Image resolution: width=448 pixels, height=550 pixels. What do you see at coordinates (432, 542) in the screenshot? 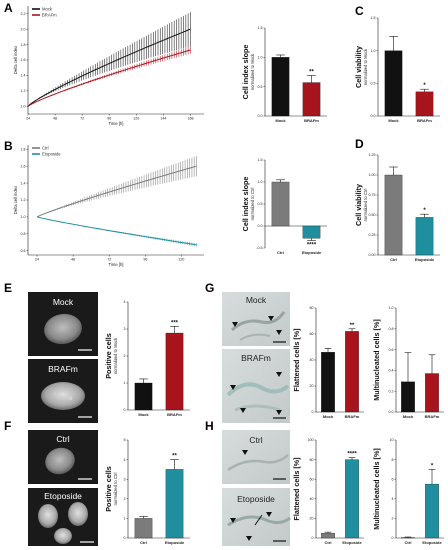
I see `bar-h-multi-category-label: Etoposide` at bounding box center [432, 542].